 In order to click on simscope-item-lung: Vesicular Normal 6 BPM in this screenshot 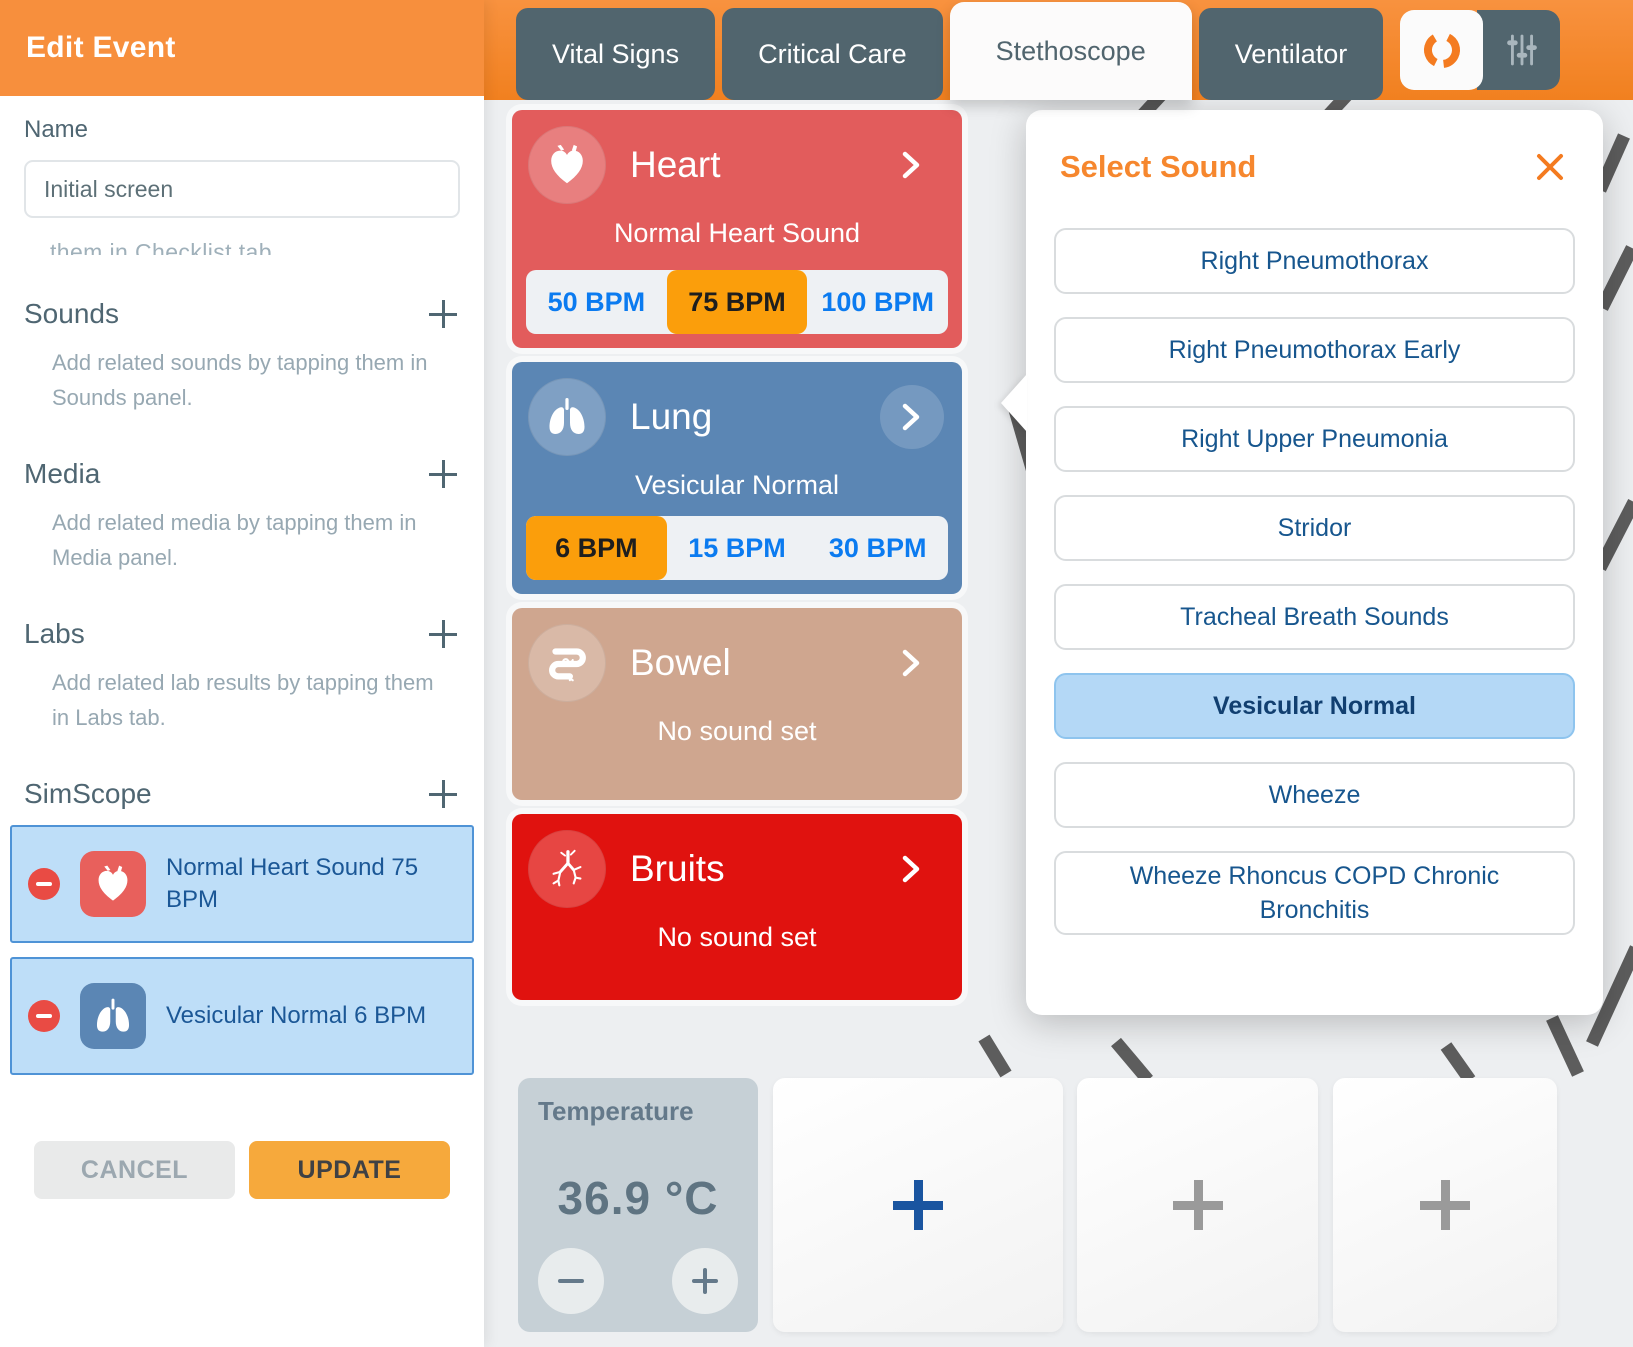, I will do `click(242, 1016)`.